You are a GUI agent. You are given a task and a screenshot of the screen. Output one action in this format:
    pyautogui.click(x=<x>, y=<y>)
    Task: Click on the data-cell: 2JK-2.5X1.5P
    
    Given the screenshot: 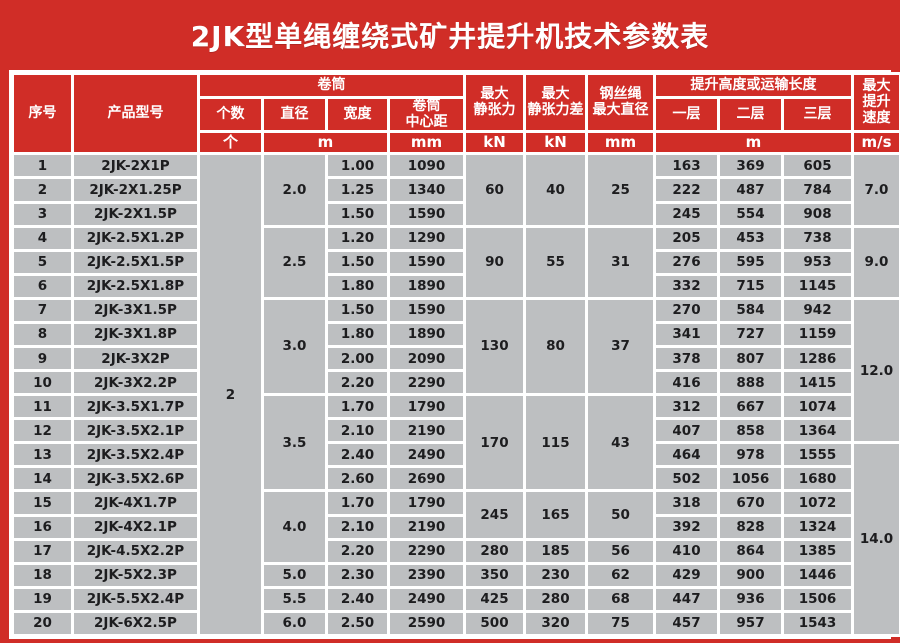 What is the action you would take?
    pyautogui.click(x=135, y=262)
    